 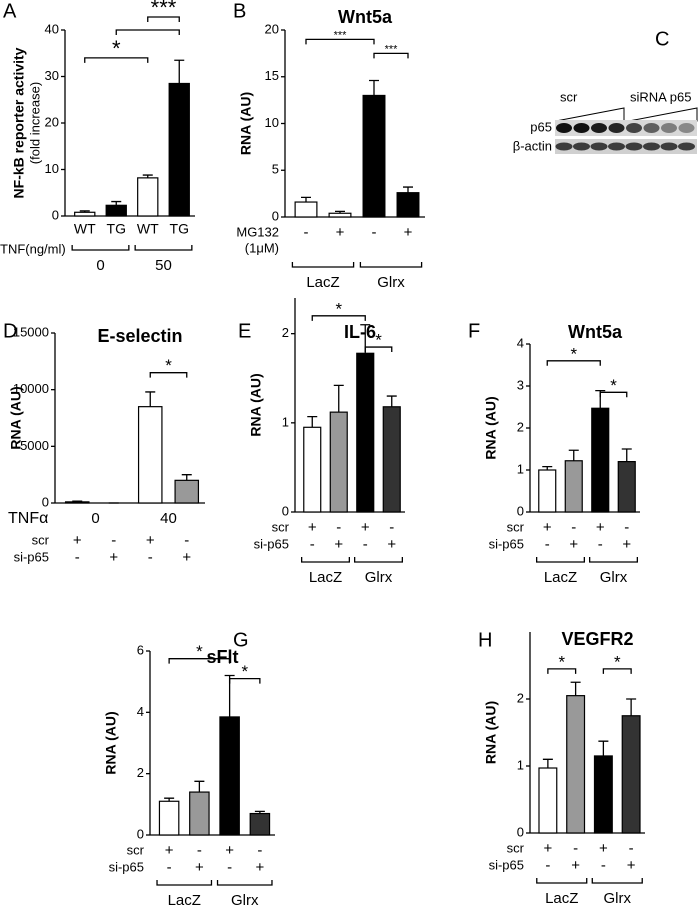 I want to click on y-axis-label: (fold increase), so click(x=34, y=123).